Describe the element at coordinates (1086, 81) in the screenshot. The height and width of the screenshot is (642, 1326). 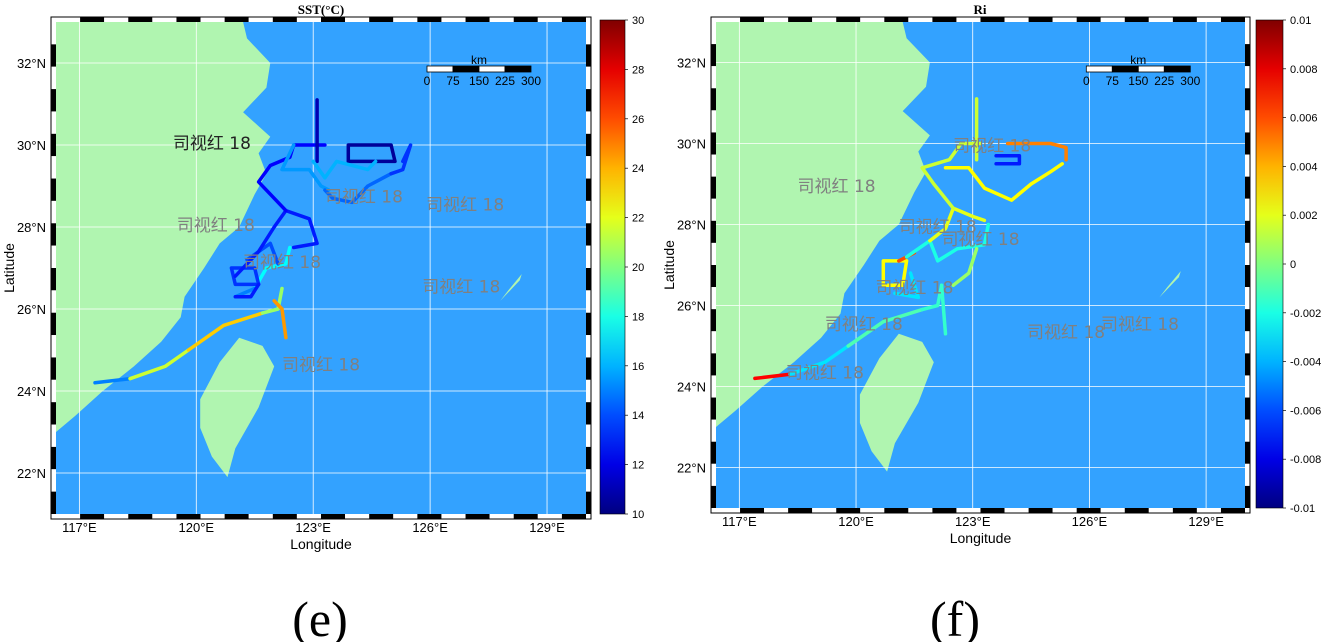
I see `scale-bar-label: 0` at that location.